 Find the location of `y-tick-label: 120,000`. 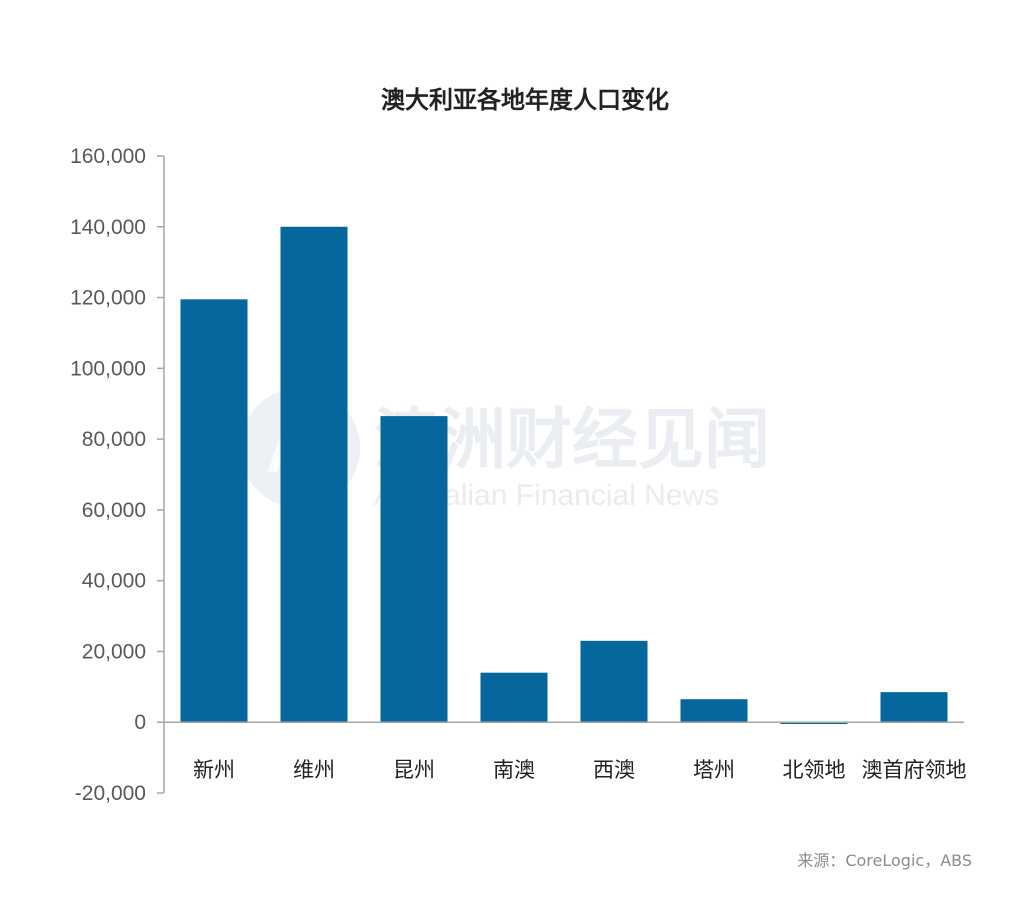

y-tick-label: 120,000 is located at coordinates (108, 298).